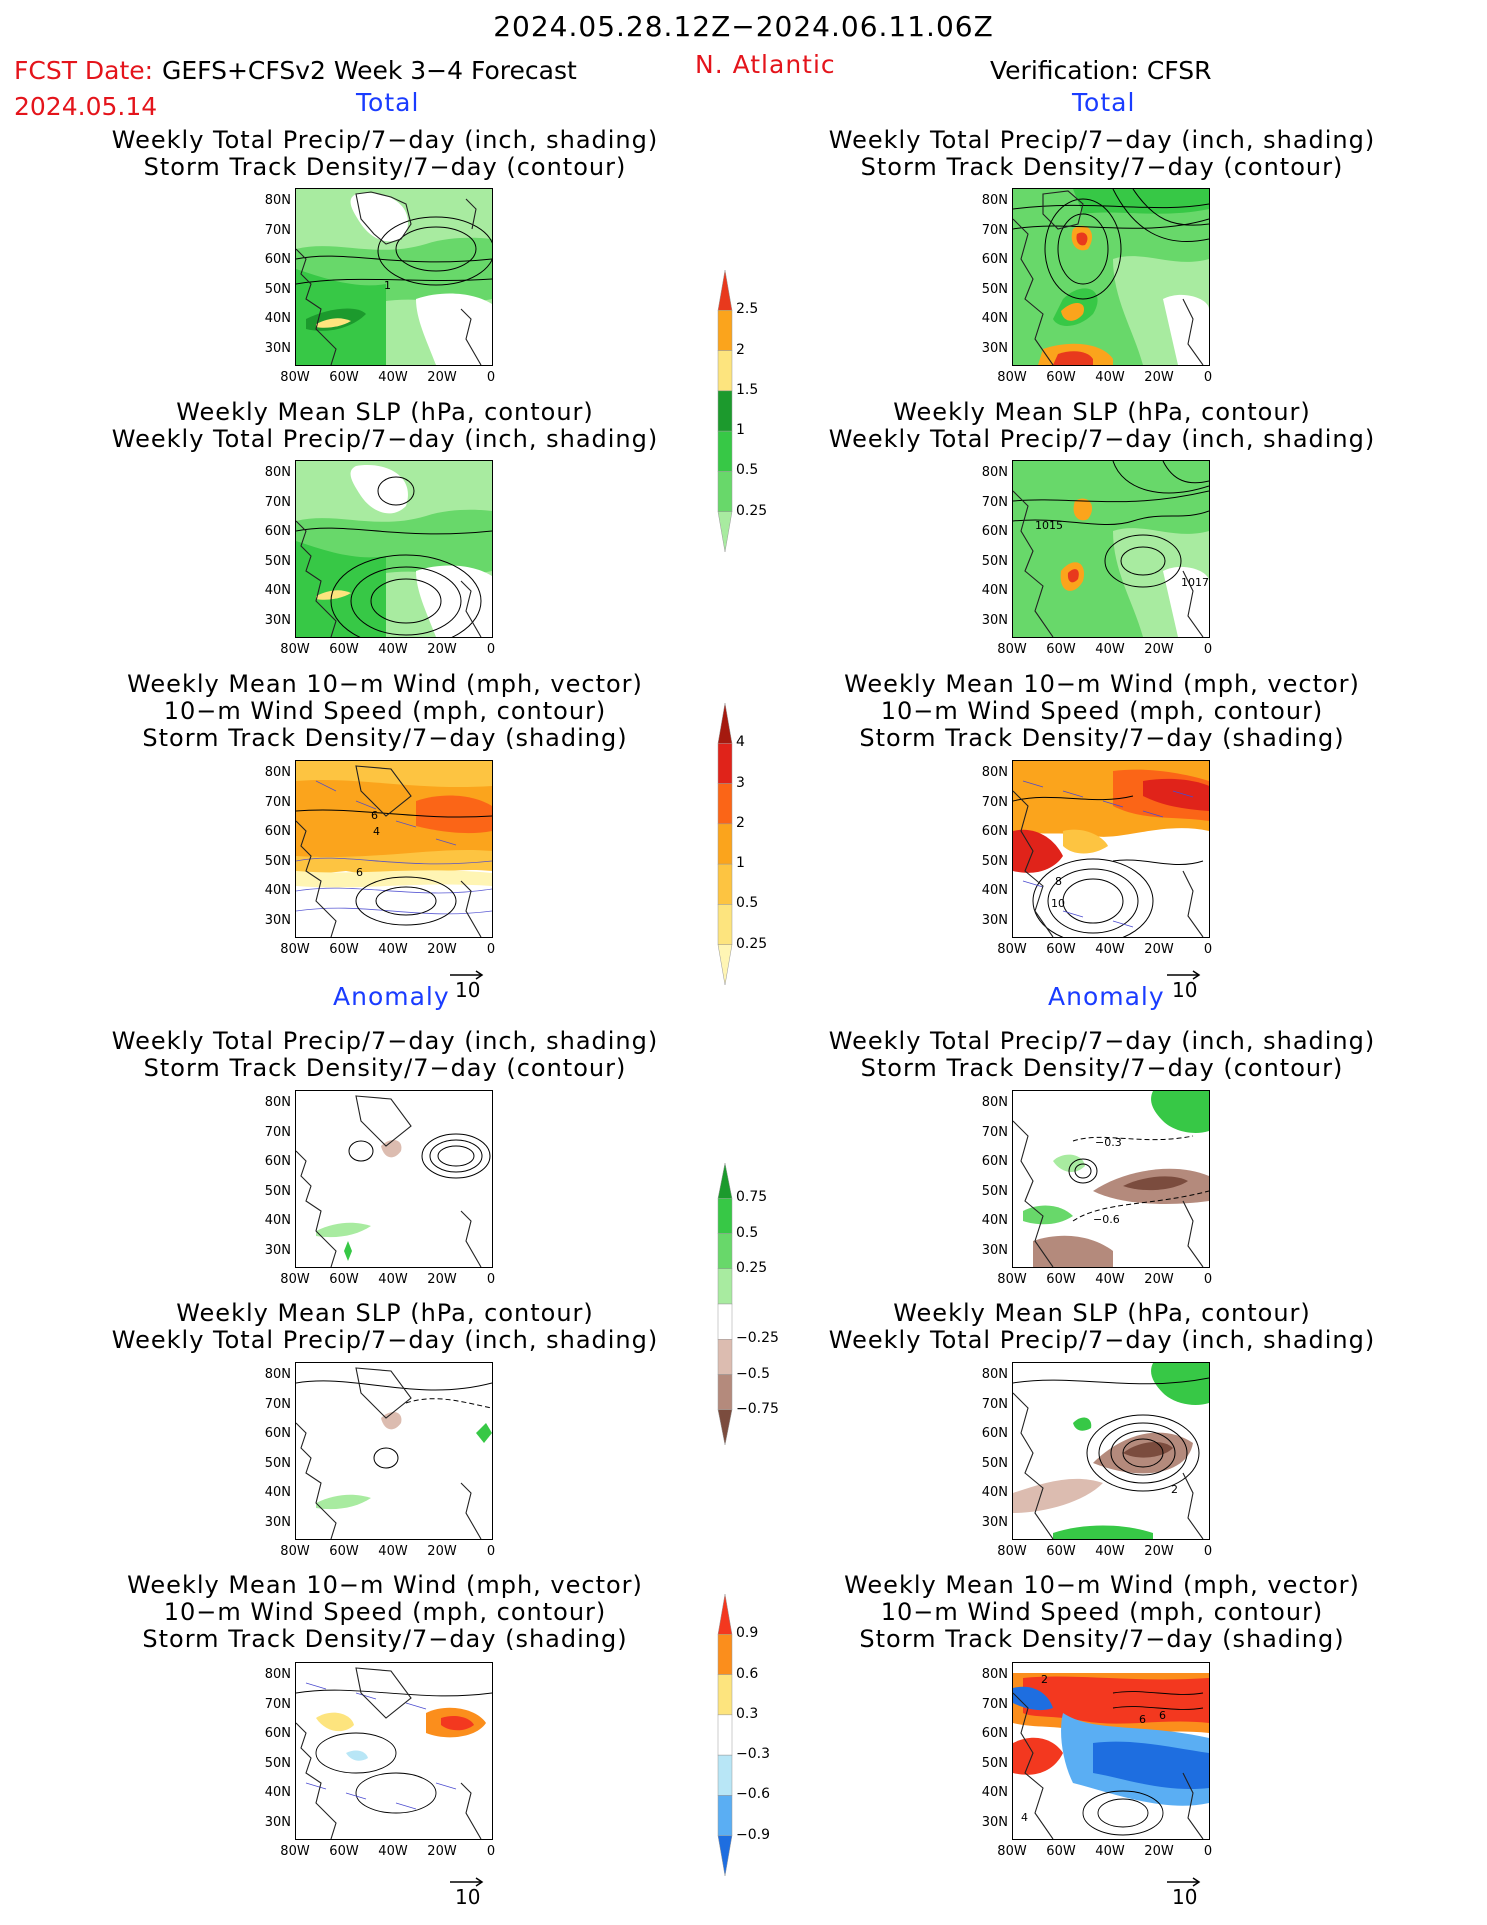  What do you see at coordinates (1058, 881) in the screenshot?
I see `svg-text: 8` at bounding box center [1058, 881].